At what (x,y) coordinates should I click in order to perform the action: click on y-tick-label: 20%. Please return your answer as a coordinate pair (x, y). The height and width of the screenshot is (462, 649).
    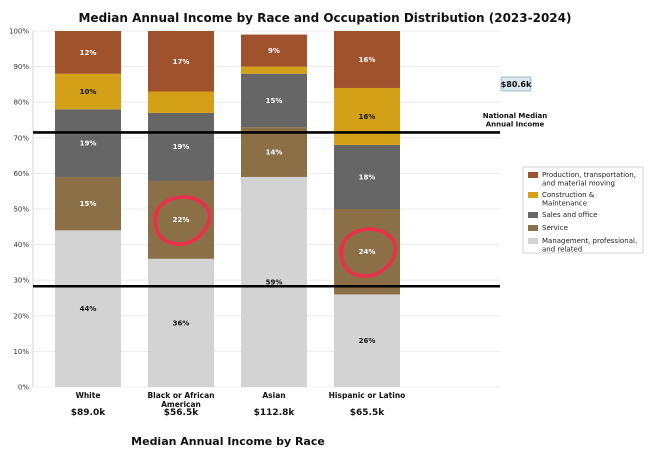
    Looking at the image, I should click on (21, 316).